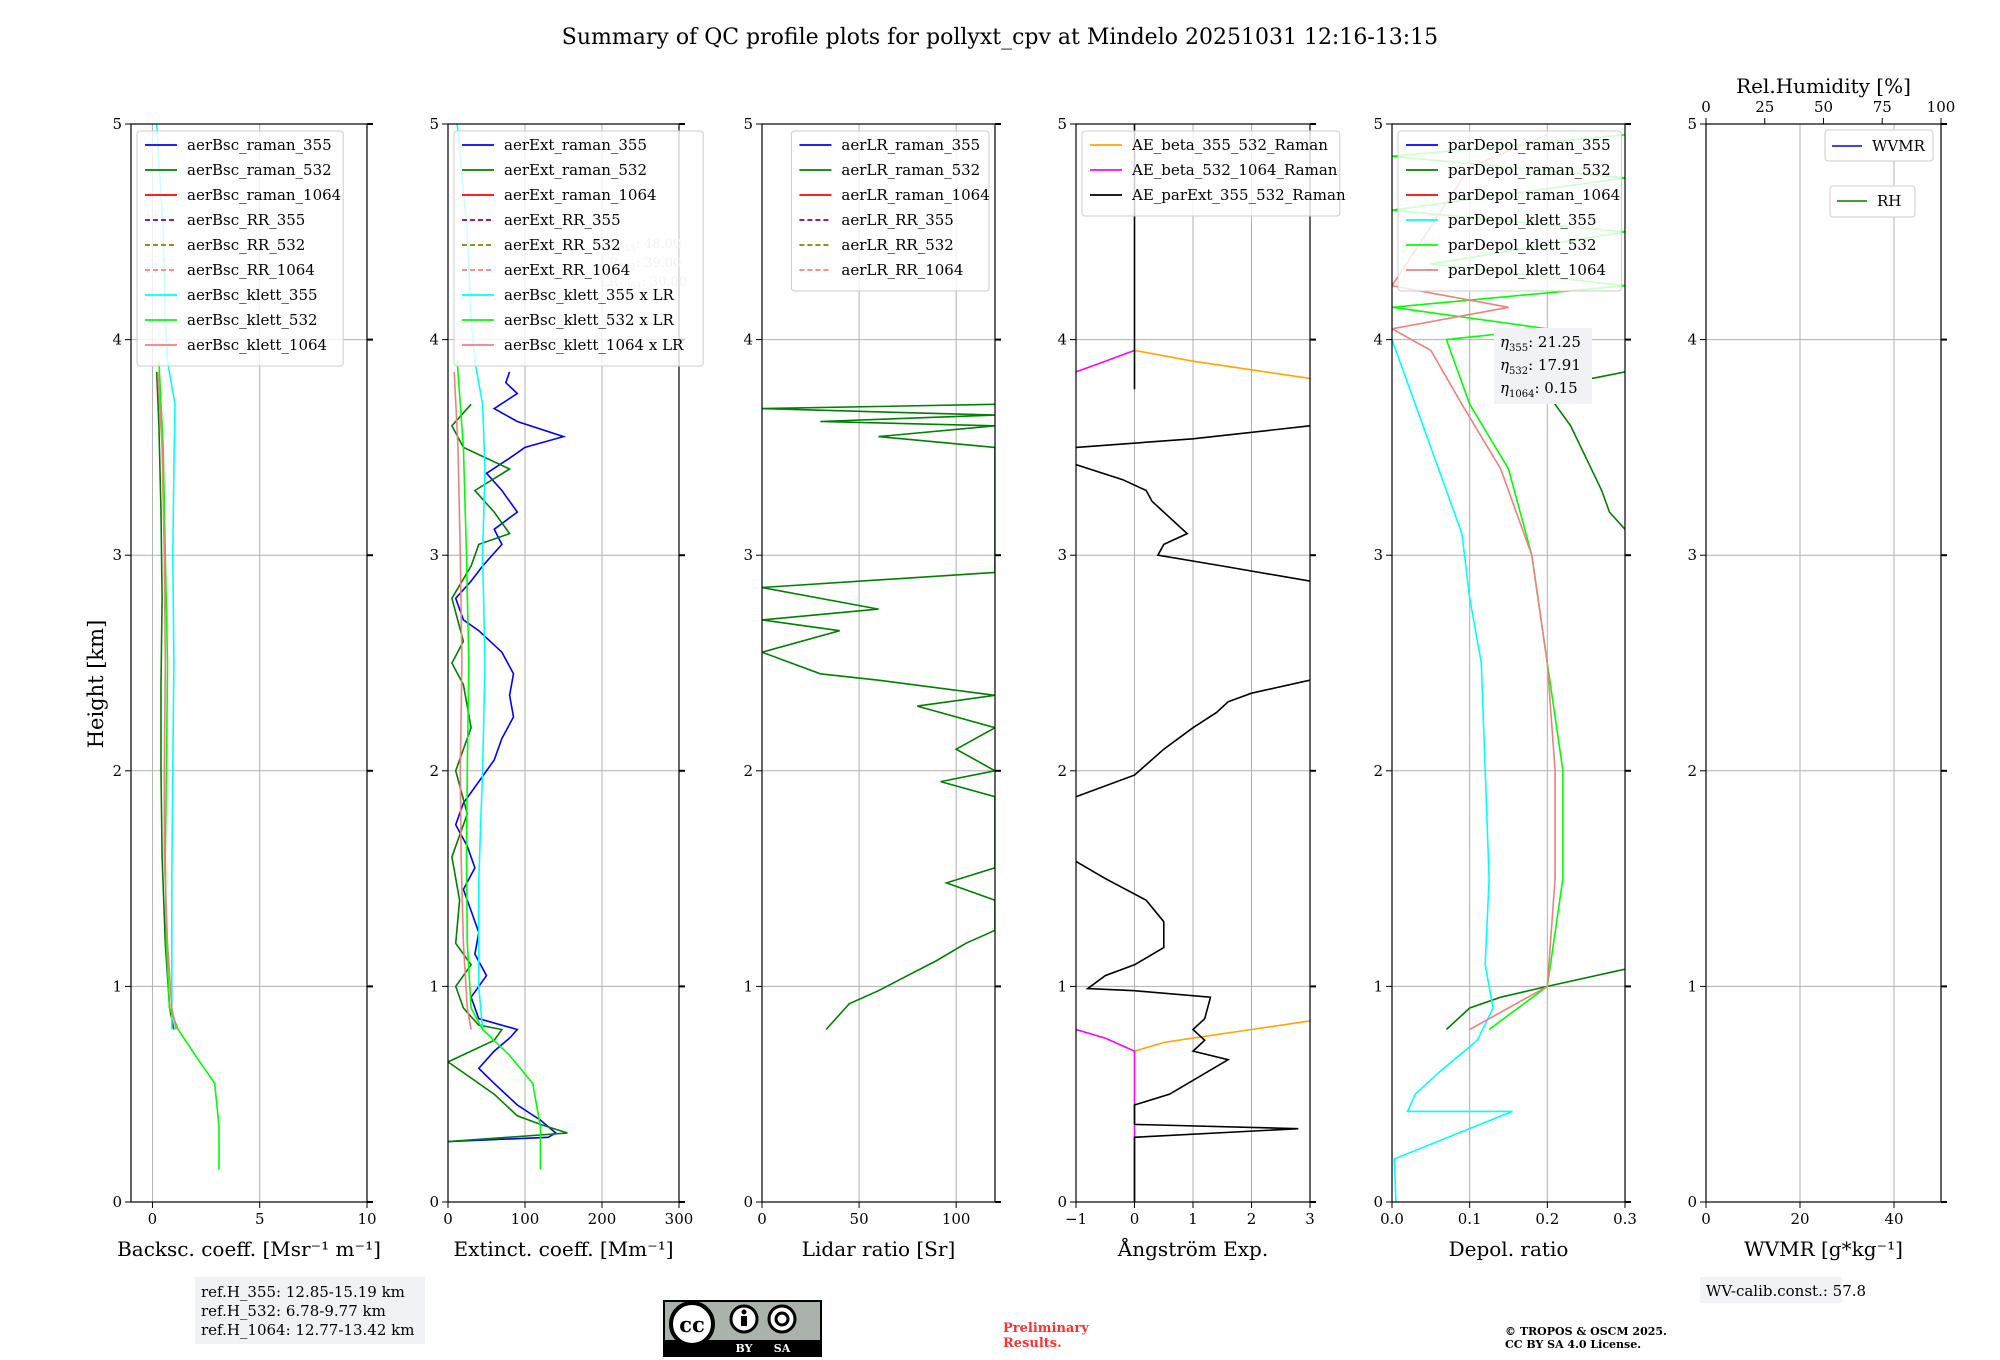  Describe the element at coordinates (910, 145) in the screenshot. I see `legend-label: aerLR_raman_355` at that location.